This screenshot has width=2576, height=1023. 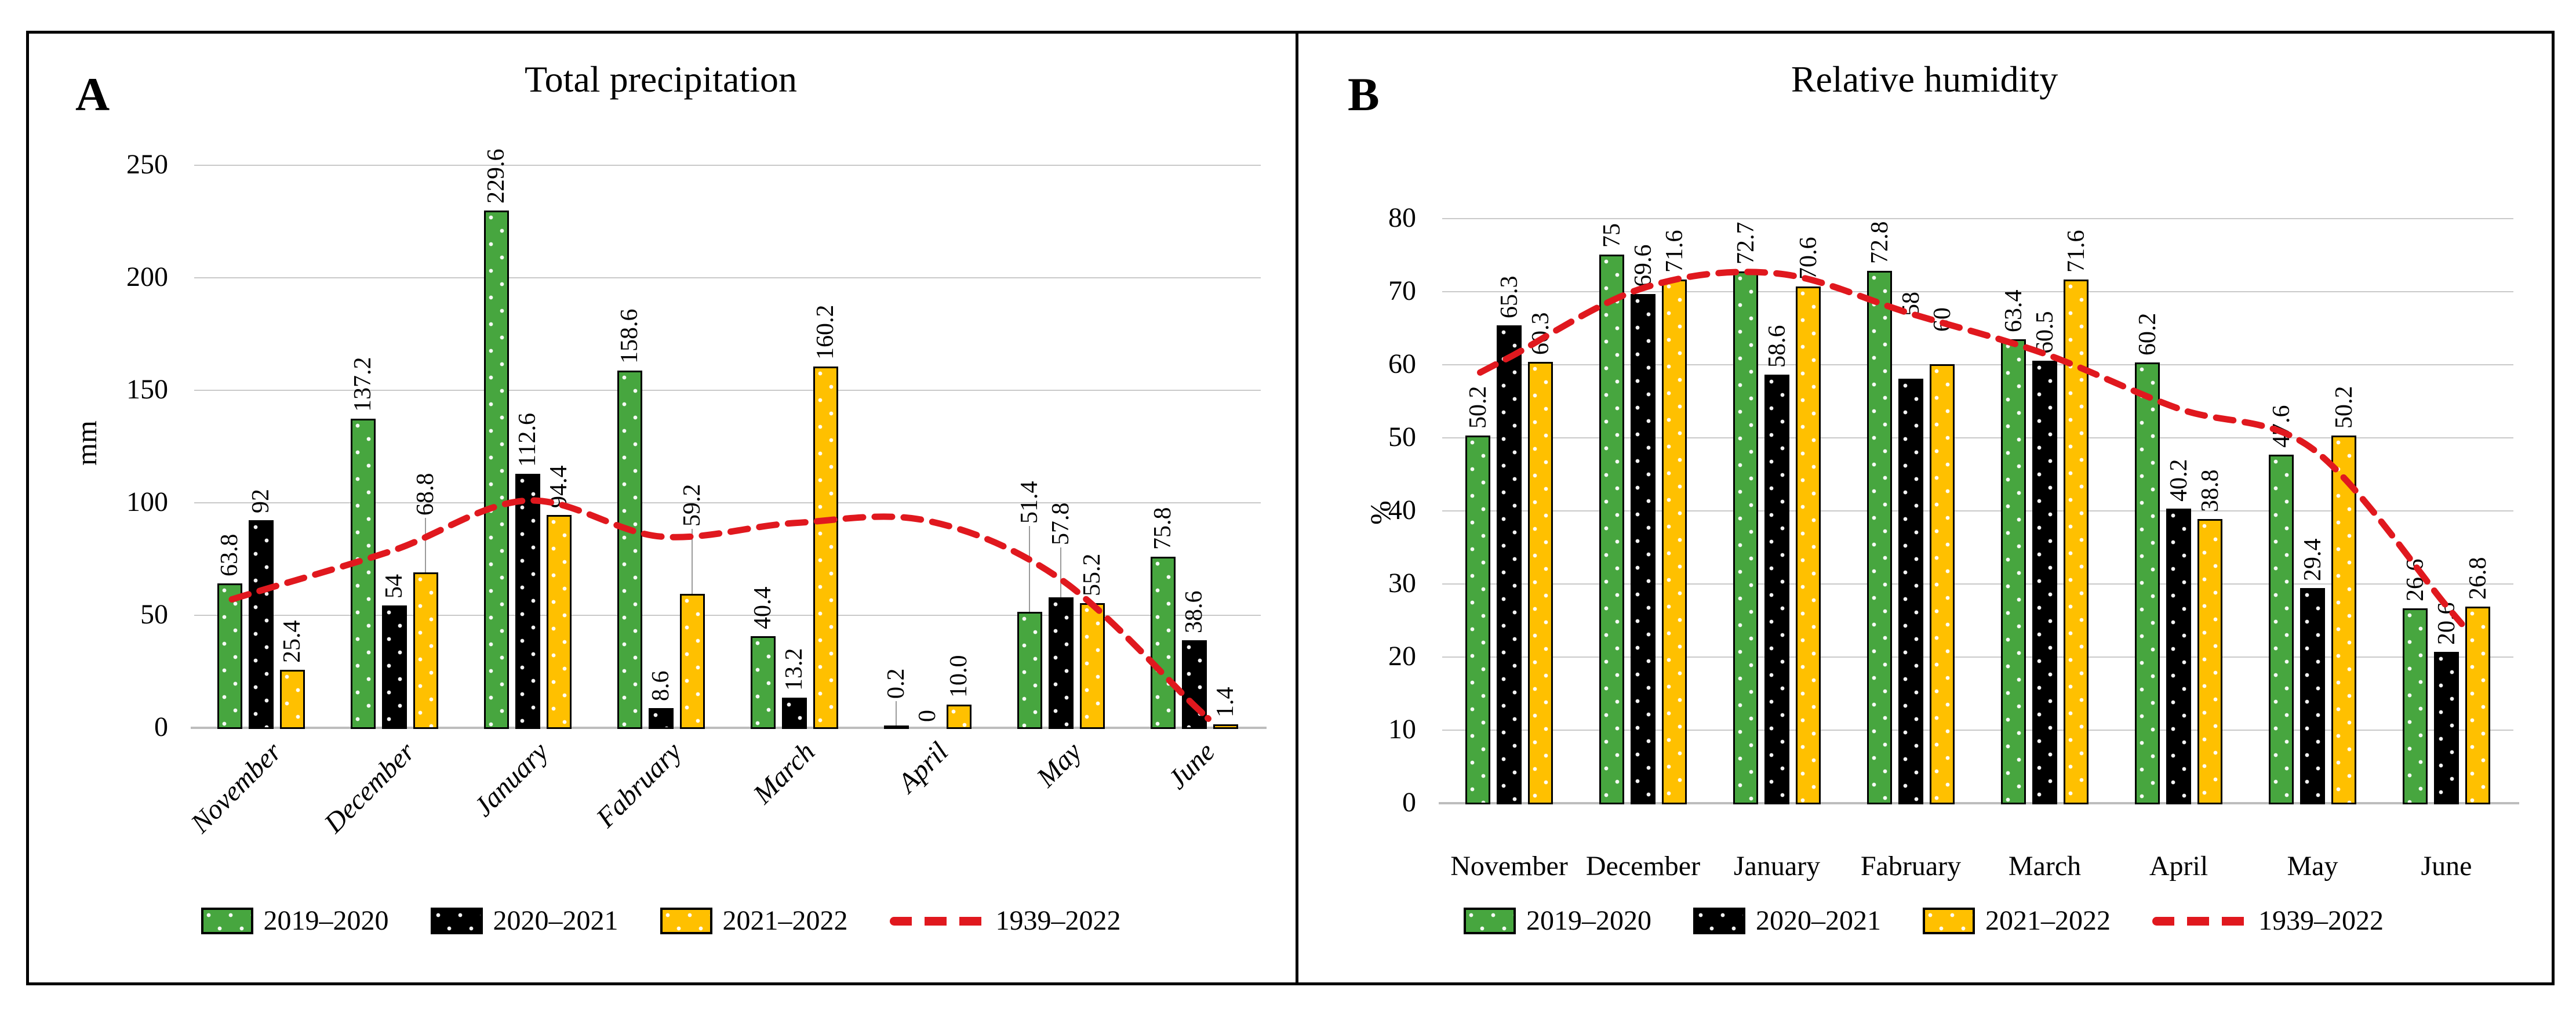 I want to click on x-tick-label: Fabruary, so click(x=1911, y=866).